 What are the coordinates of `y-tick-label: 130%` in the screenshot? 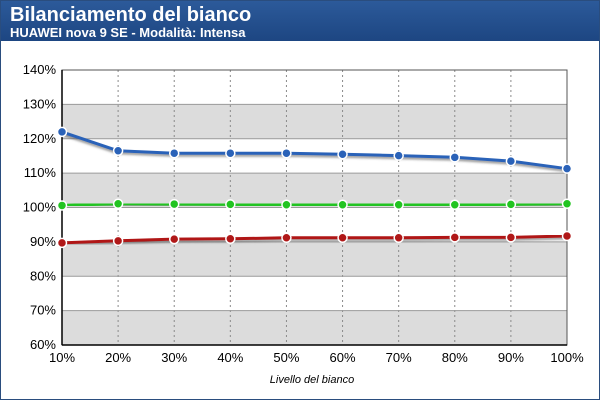 It's located at (40, 103).